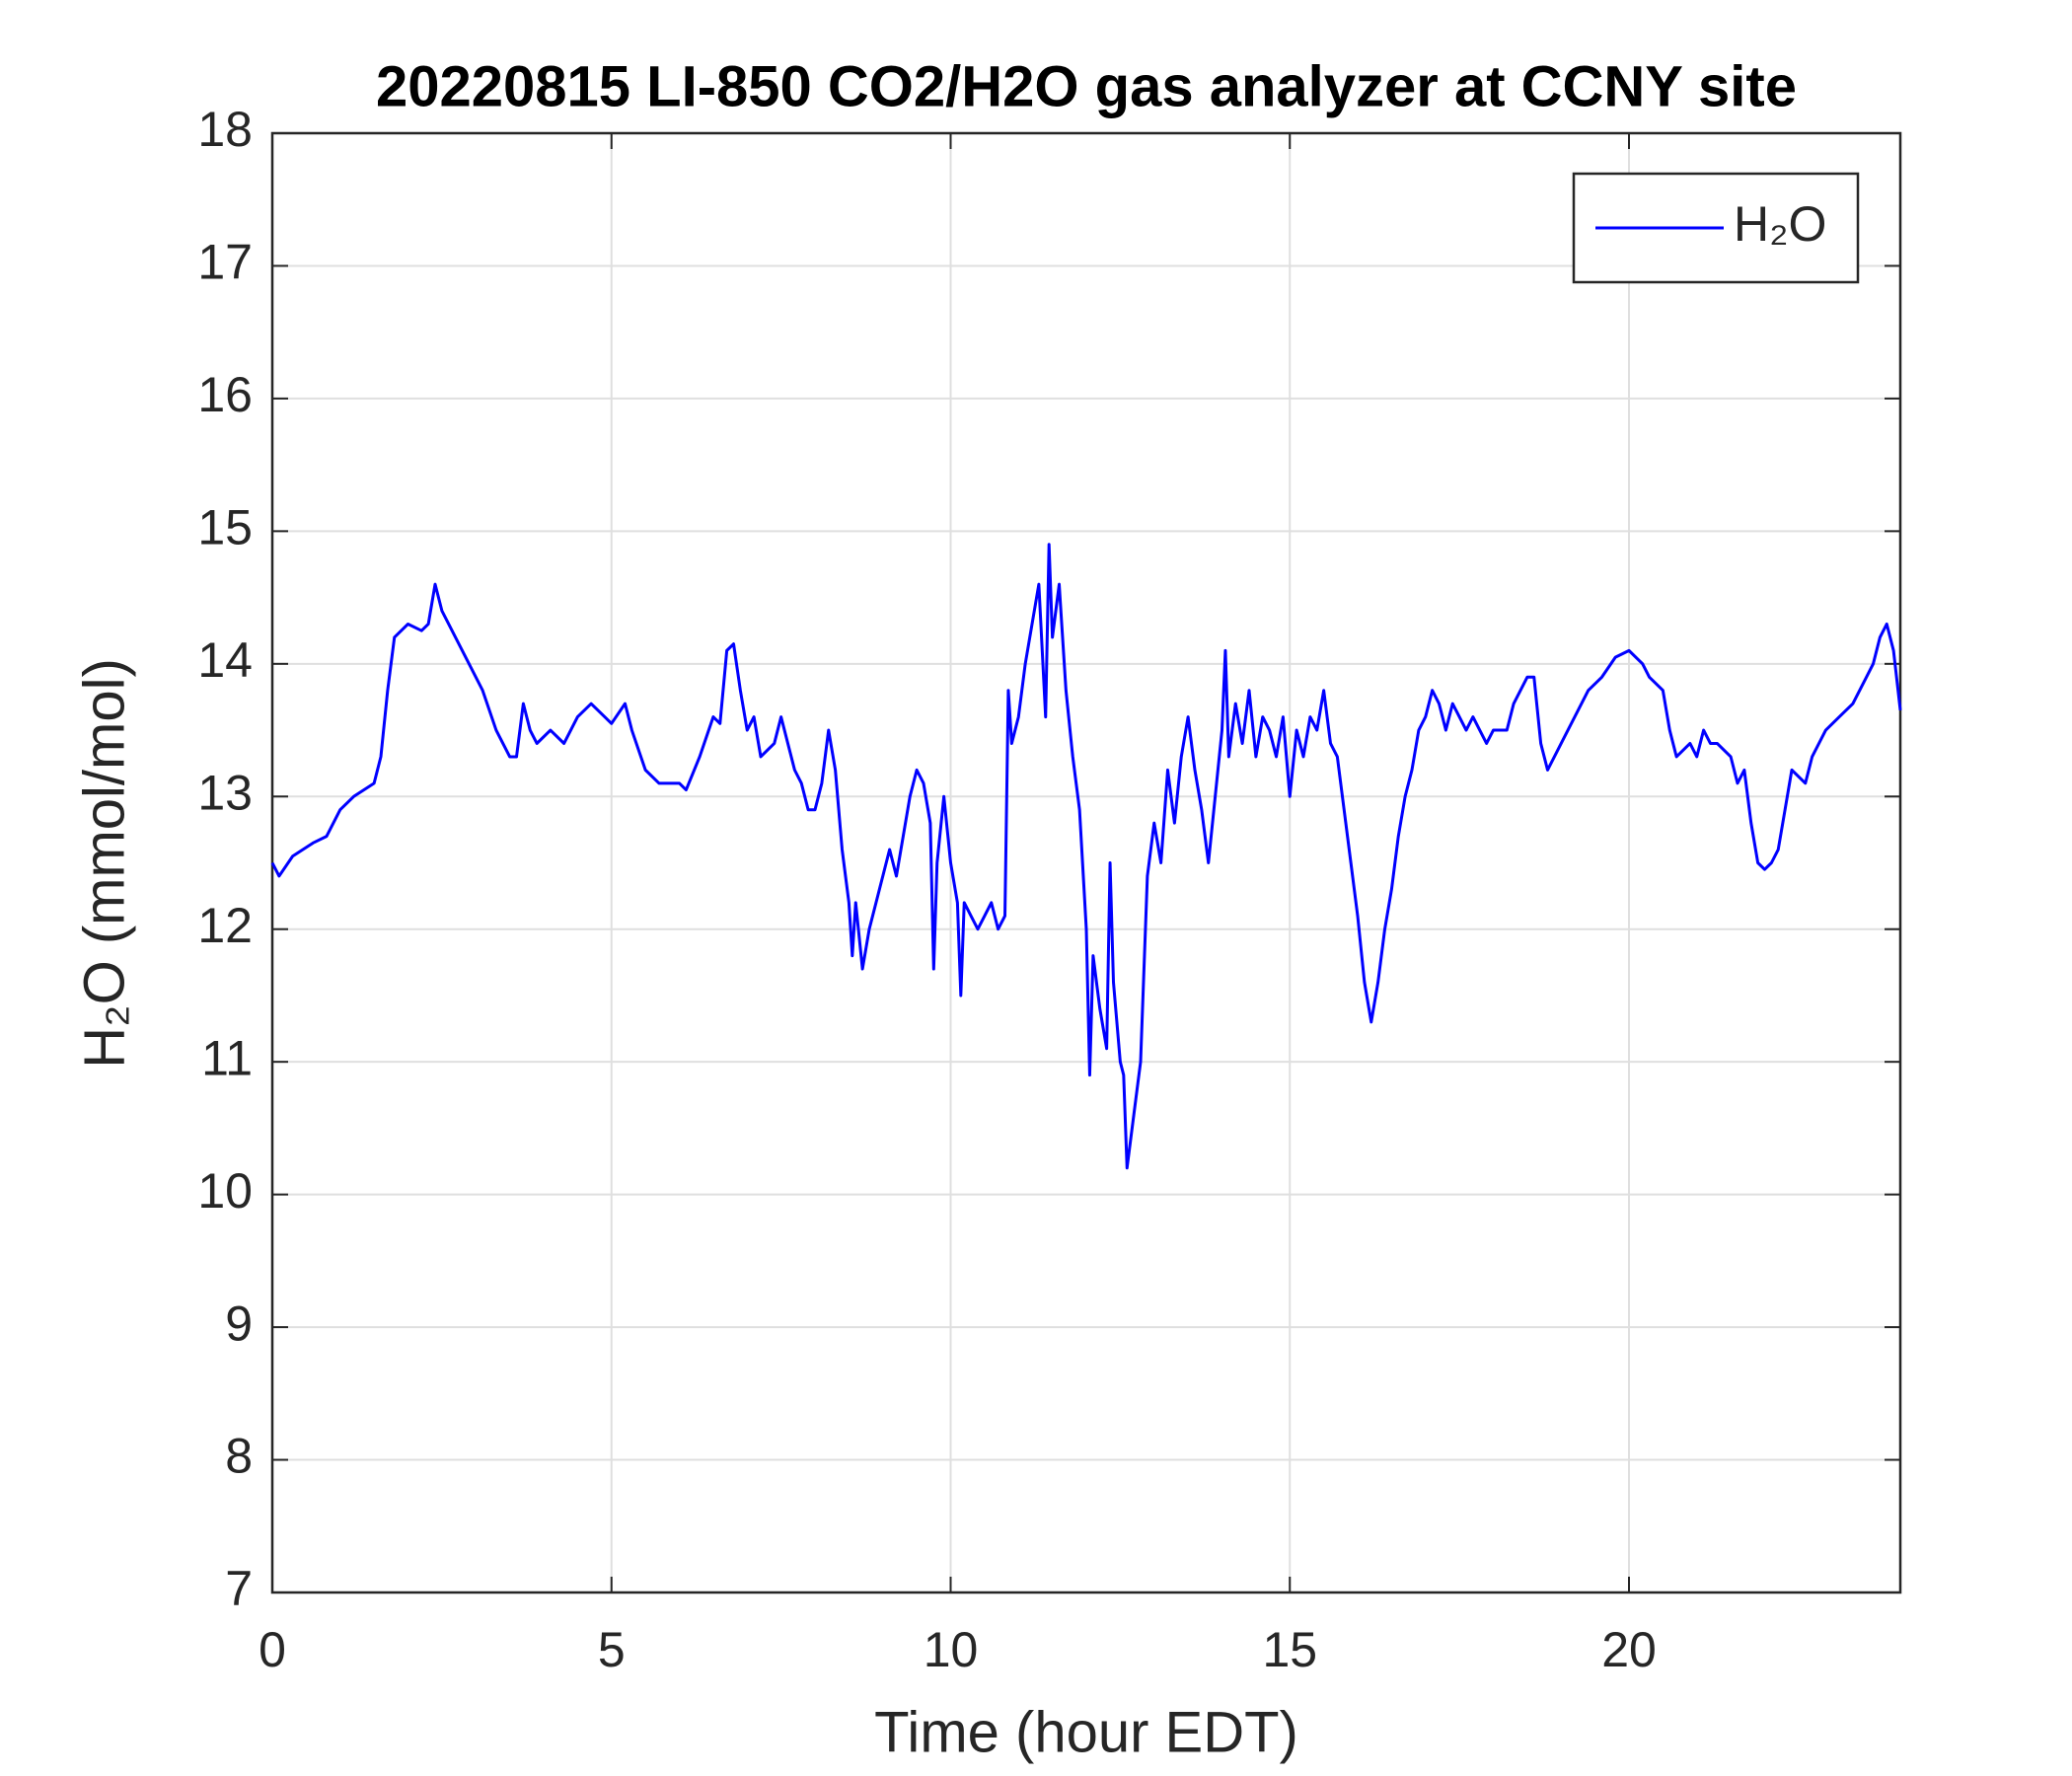 The image size is (2072, 1776). Describe the element at coordinates (225, 394) in the screenshot. I see `y-tick-label: 16` at that location.